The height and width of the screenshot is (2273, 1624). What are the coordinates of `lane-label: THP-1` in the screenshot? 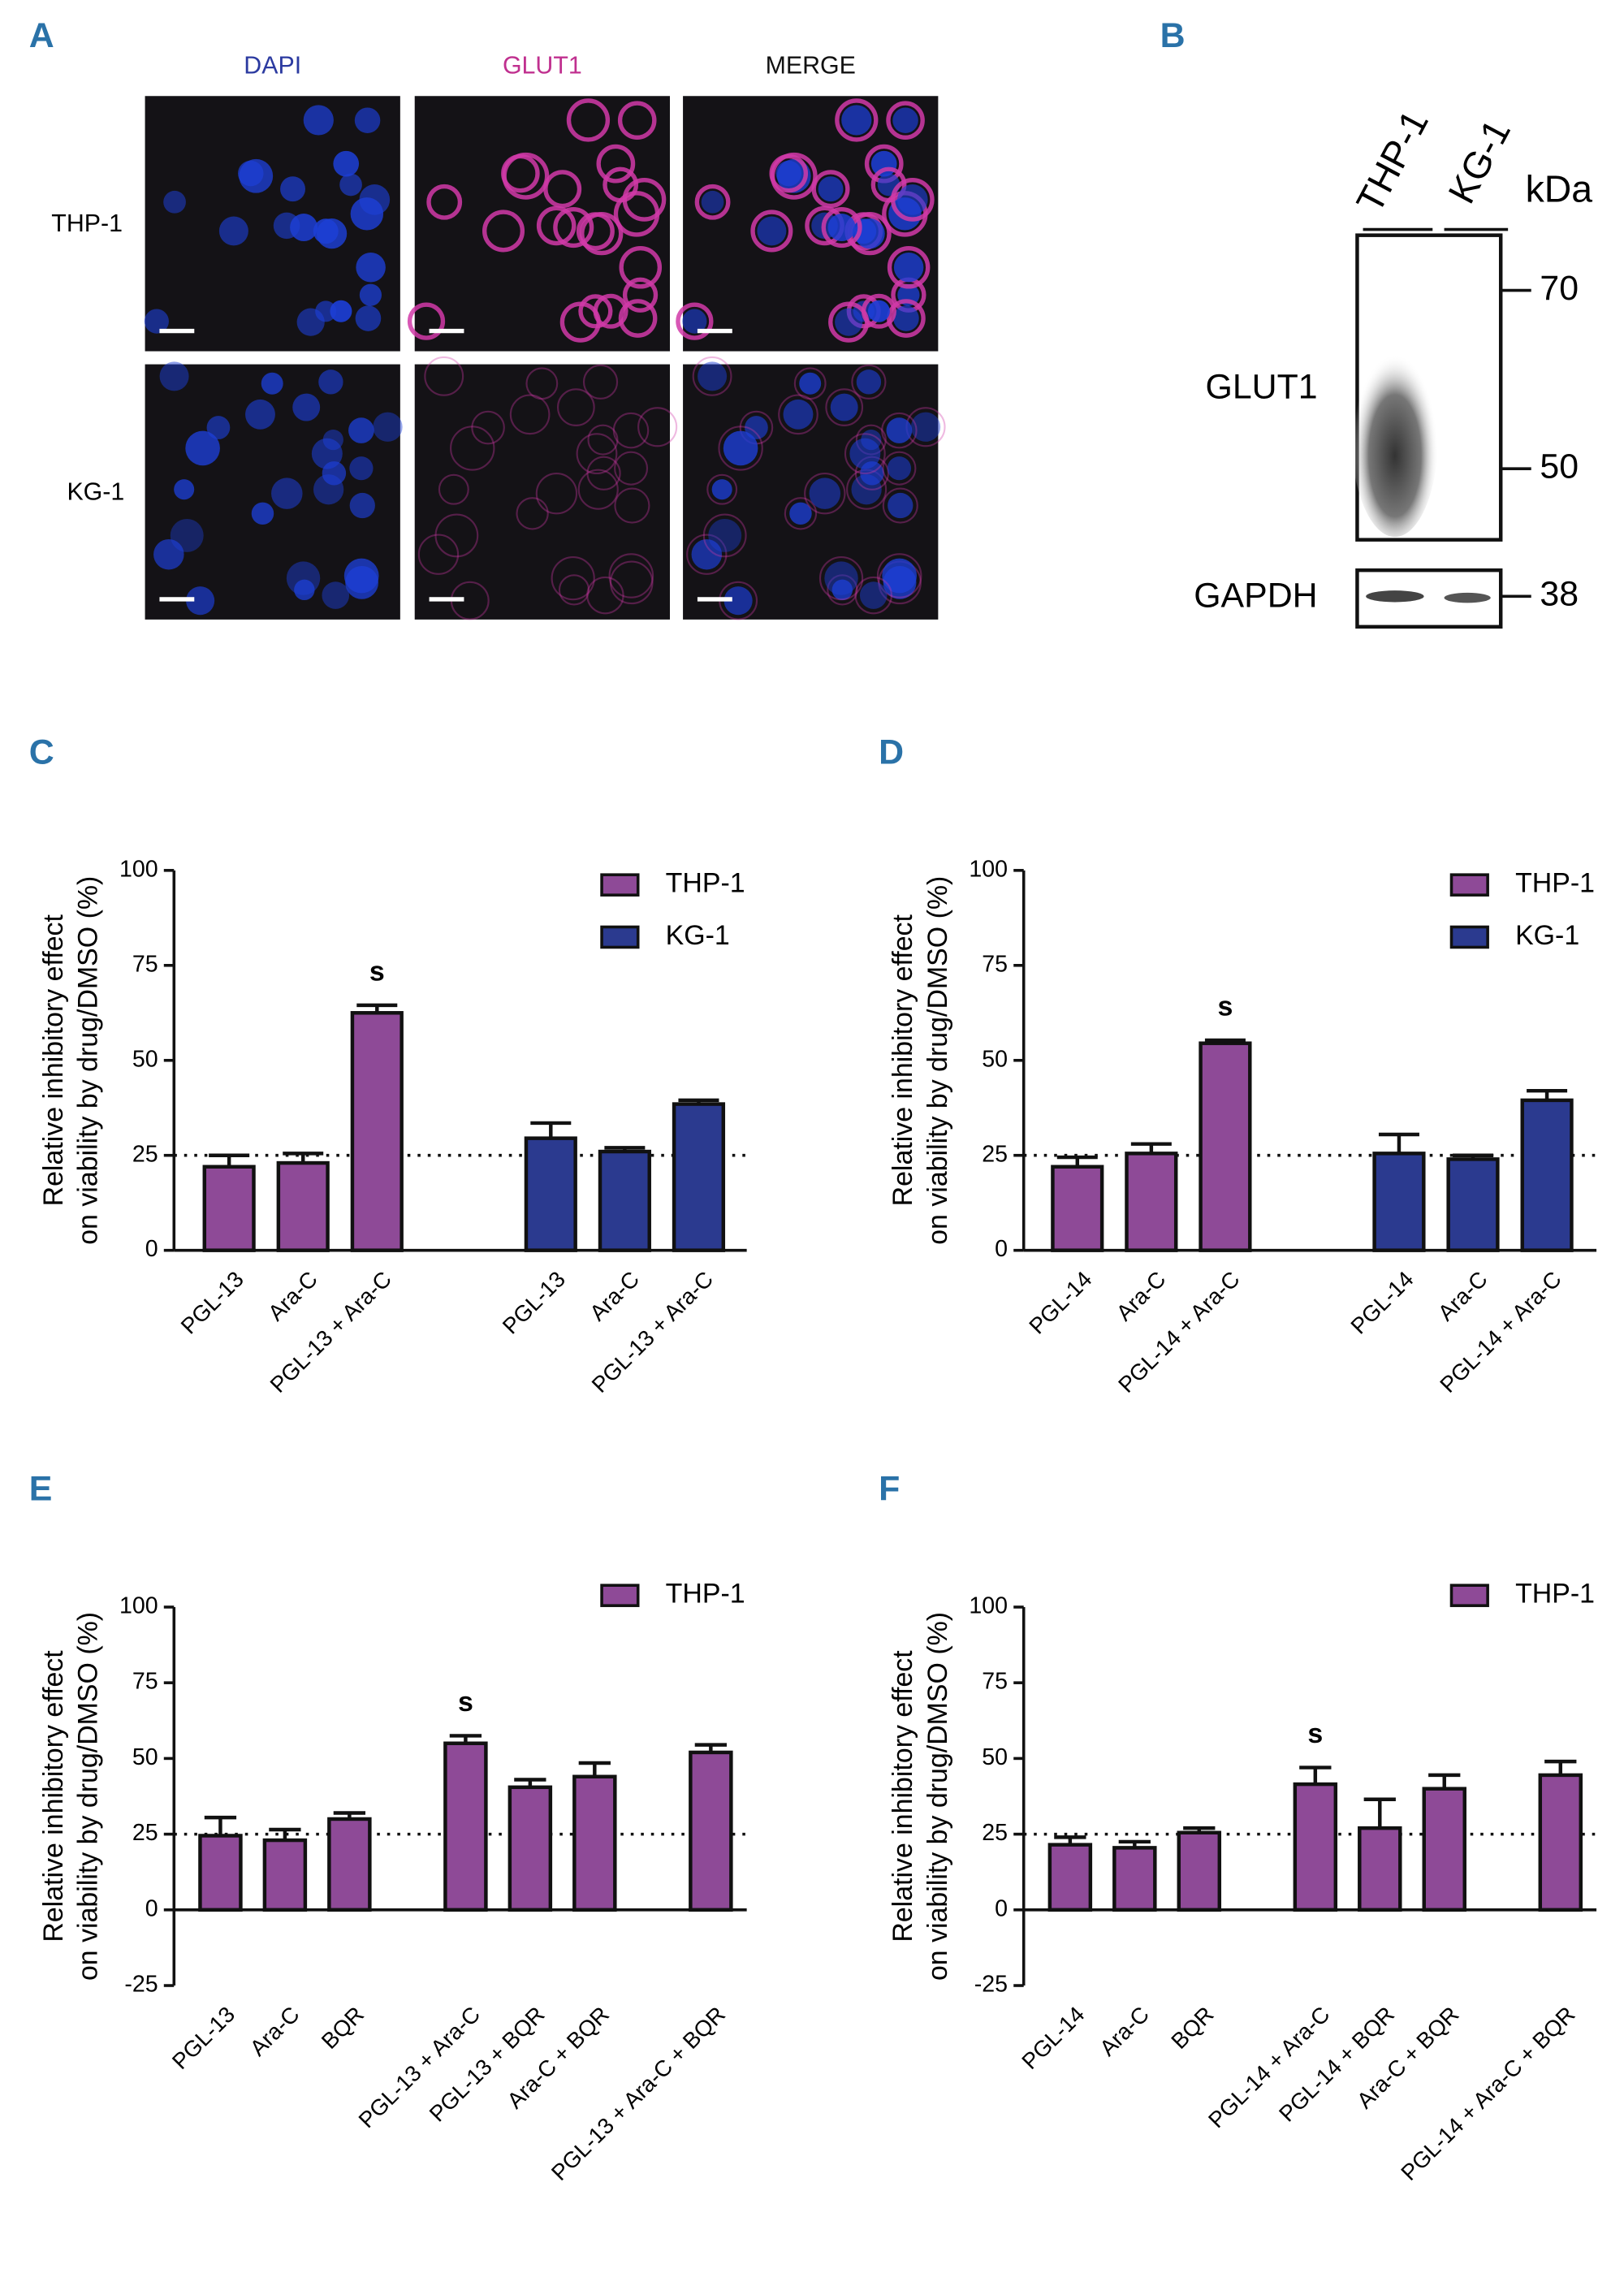 It's located at (1392, 161).